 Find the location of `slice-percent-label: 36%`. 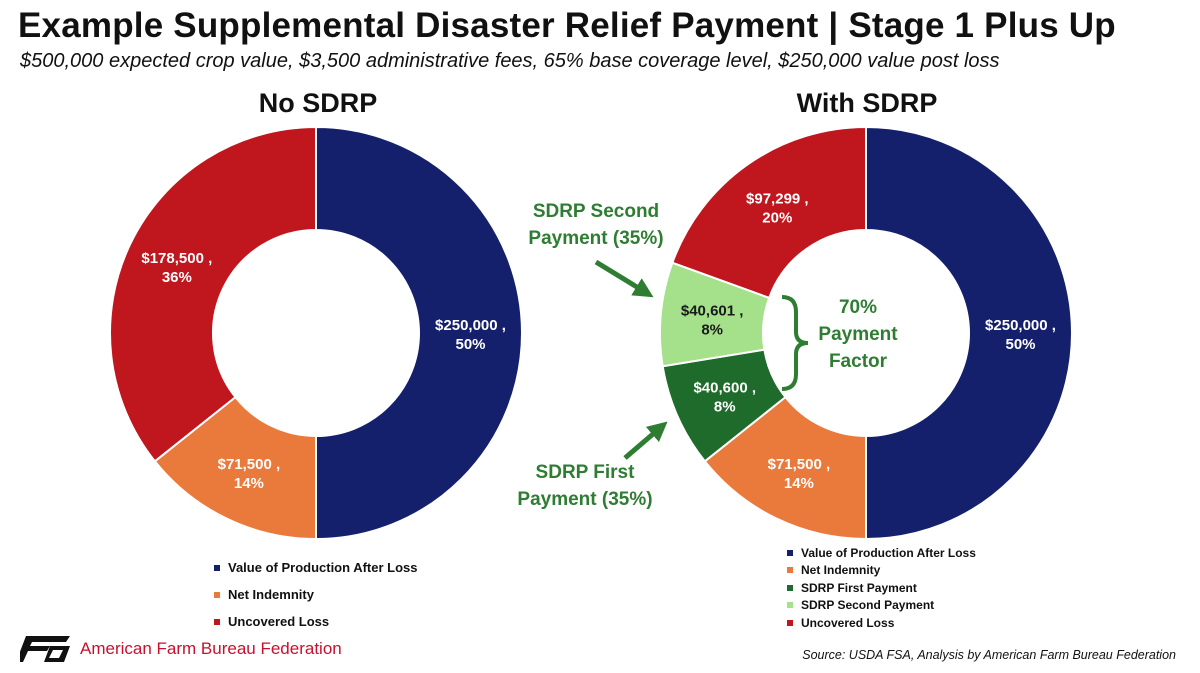

slice-percent-label: 36% is located at coordinates (177, 277).